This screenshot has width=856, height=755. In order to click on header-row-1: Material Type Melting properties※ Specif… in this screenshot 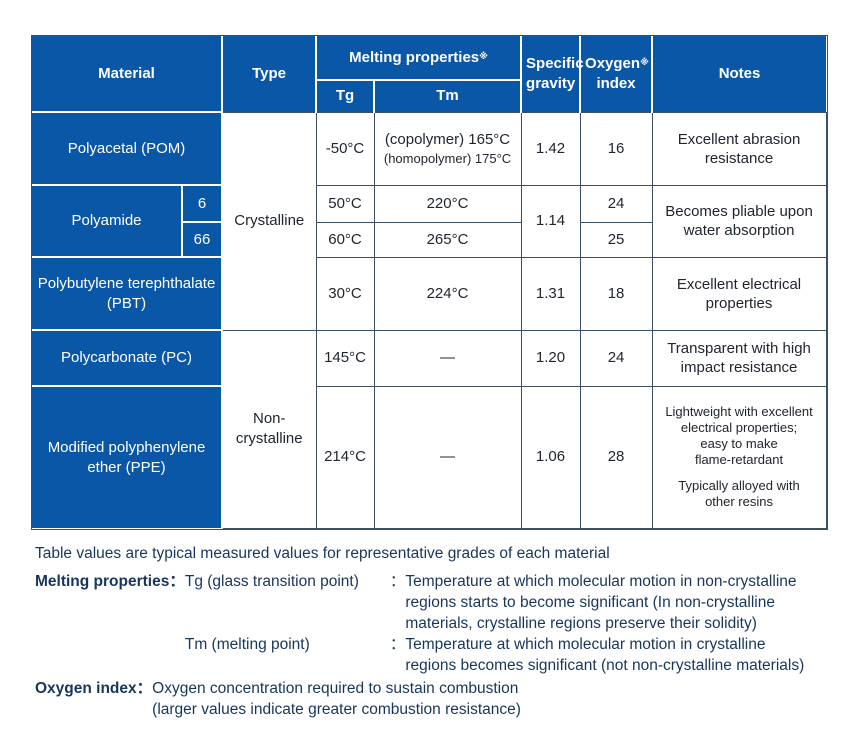, I will do `click(429, 74)`.